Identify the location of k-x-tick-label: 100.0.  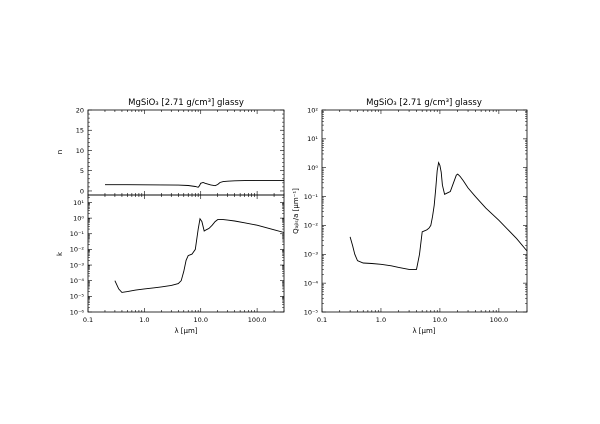
(257, 320).